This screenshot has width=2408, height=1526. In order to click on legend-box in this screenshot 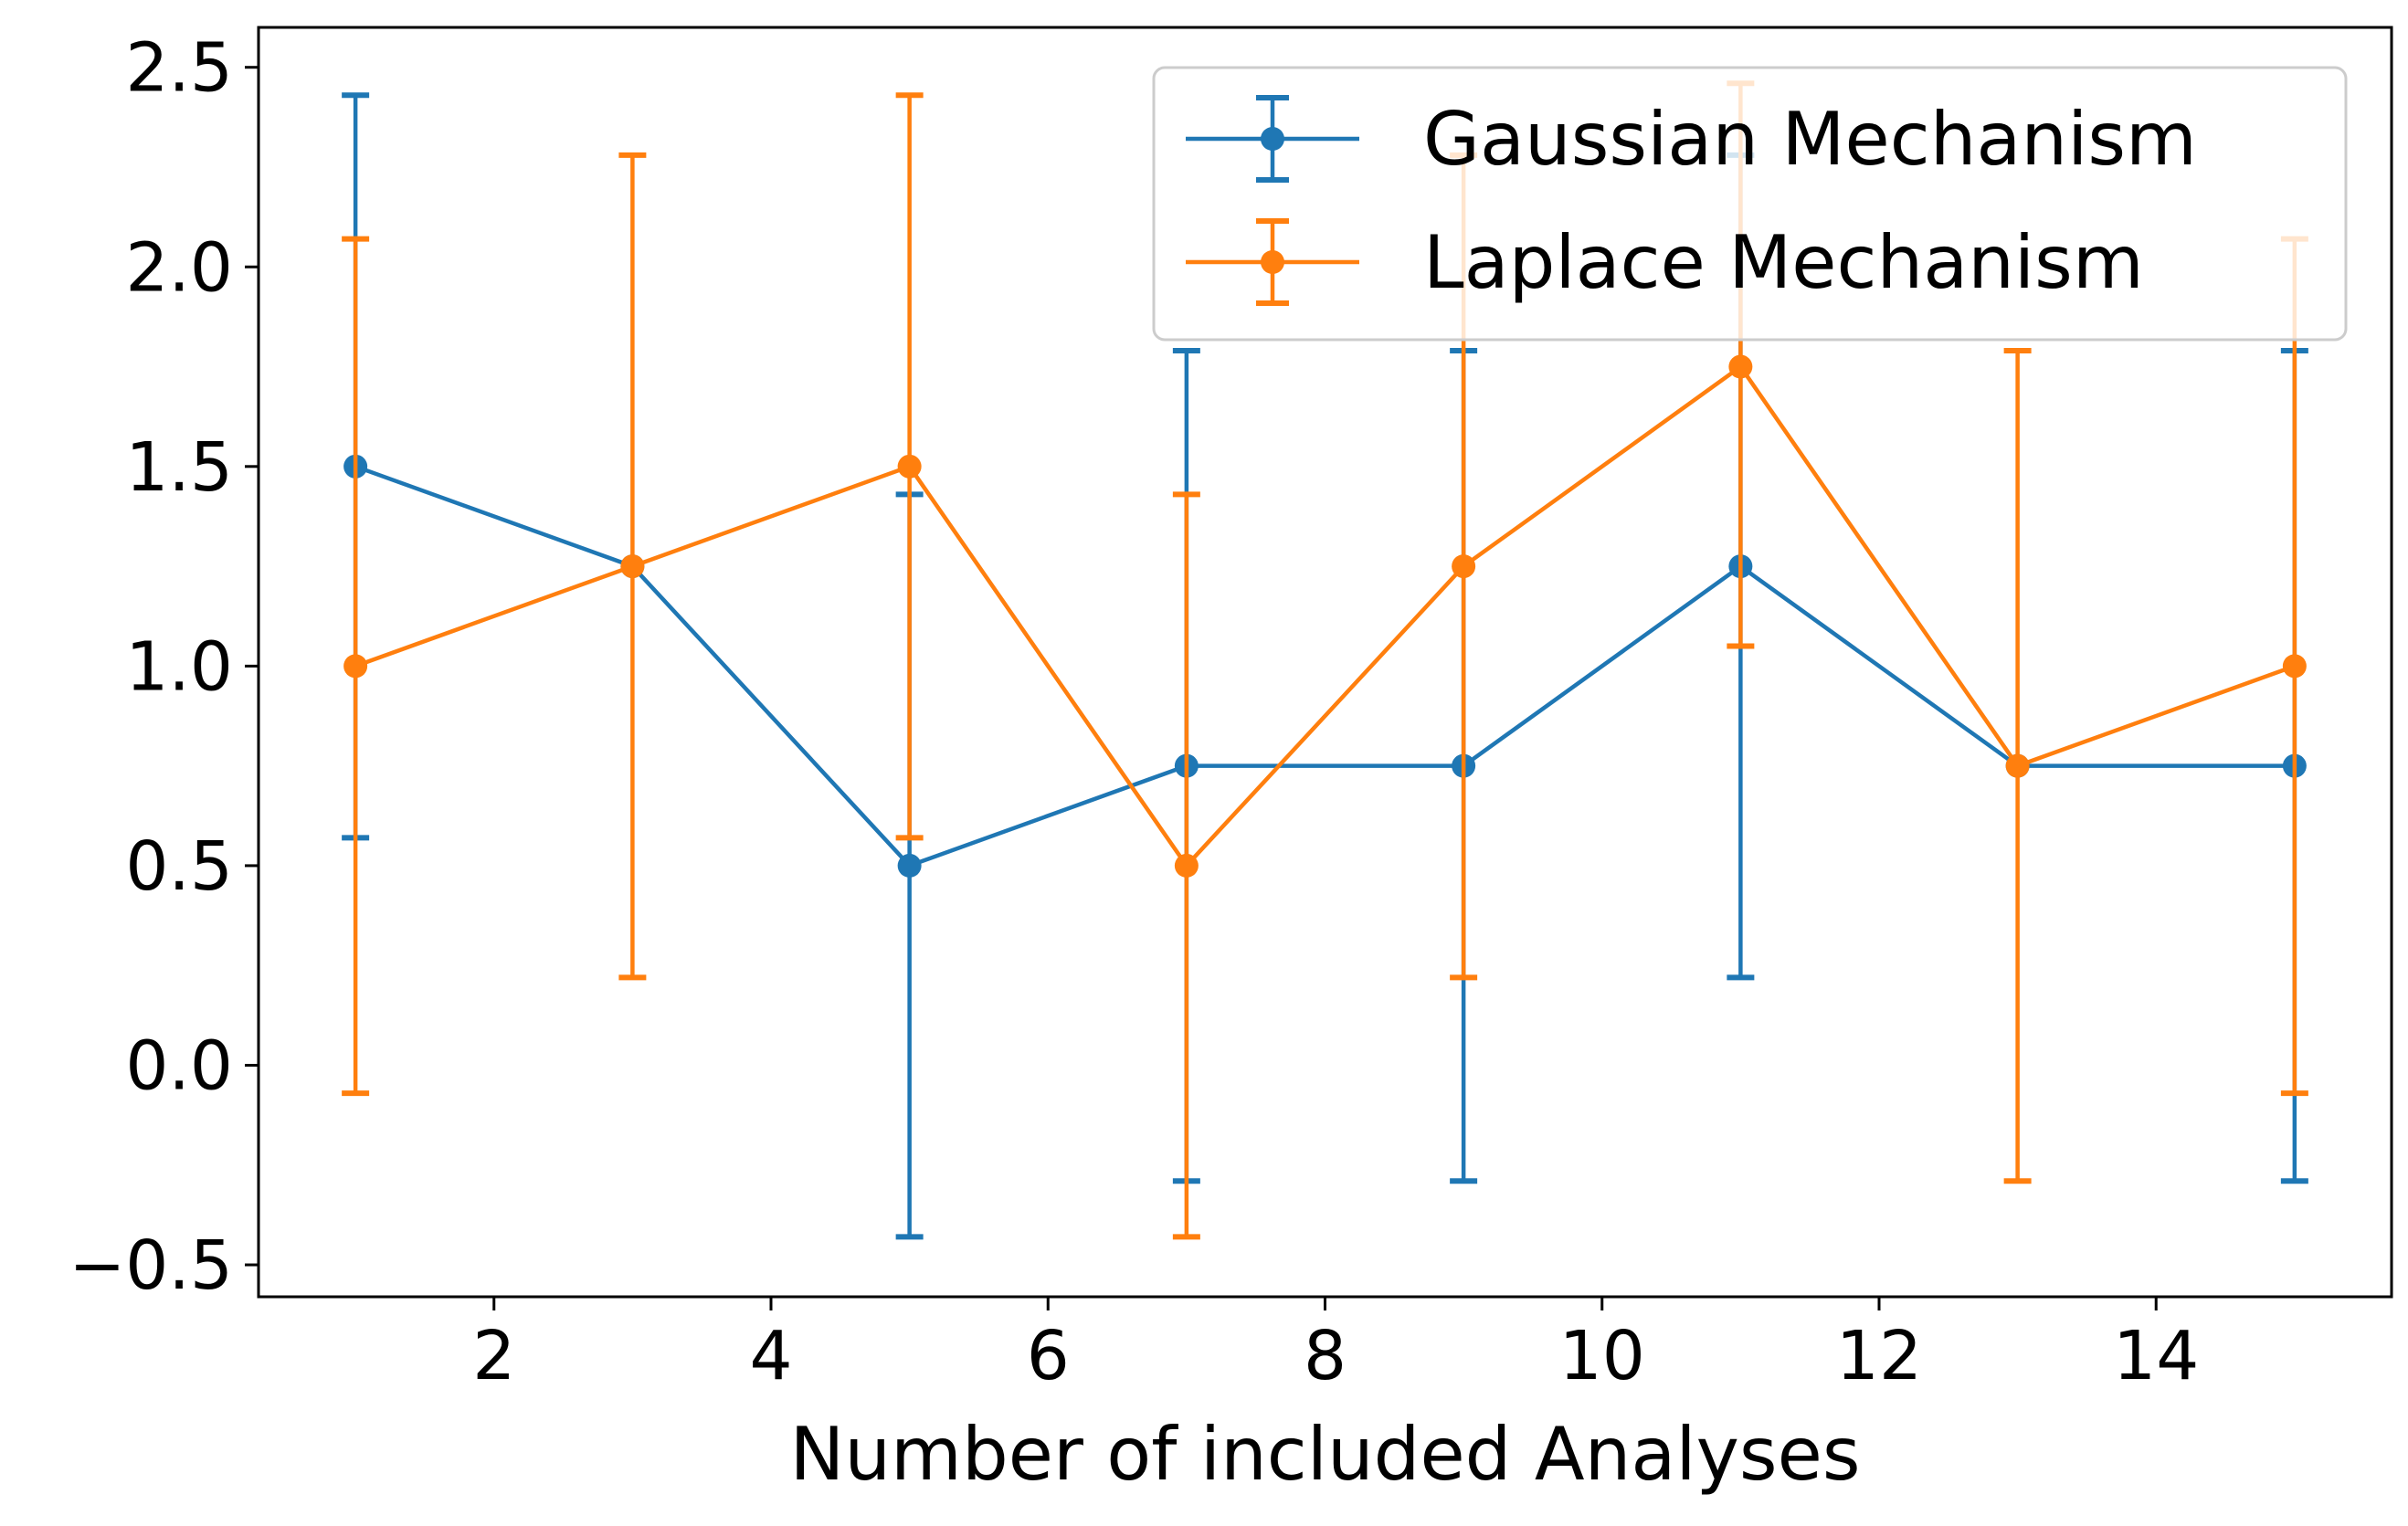, I will do `click(1750, 204)`.